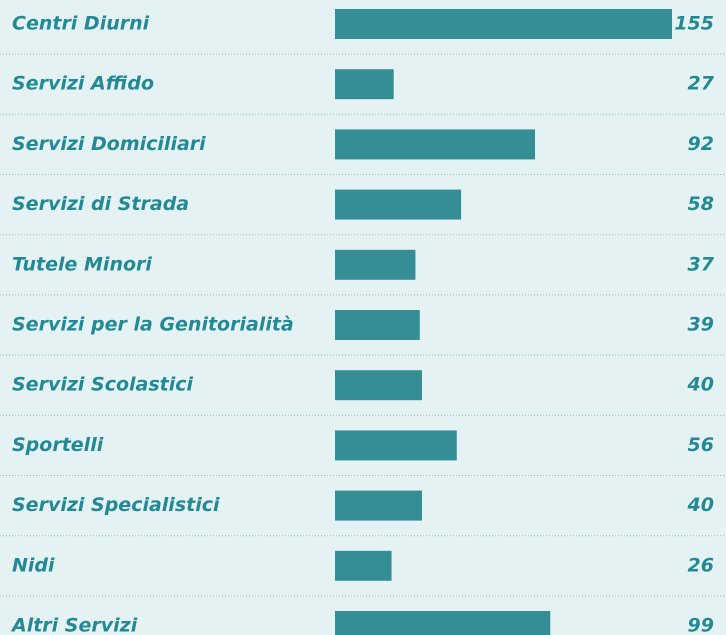  I want to click on category-label: Servizi Affido, so click(83, 84).